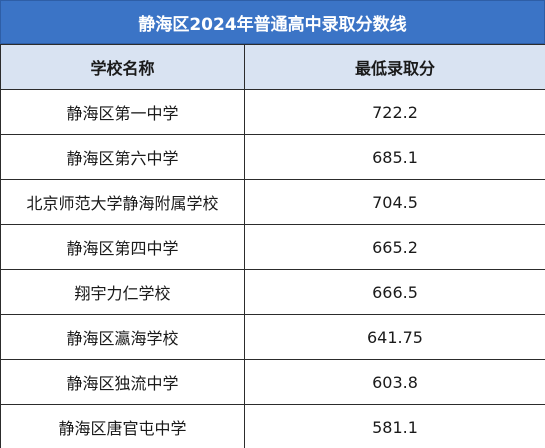  What do you see at coordinates (394, 382) in the screenshot?
I see `score-cell: 603.8` at bounding box center [394, 382].